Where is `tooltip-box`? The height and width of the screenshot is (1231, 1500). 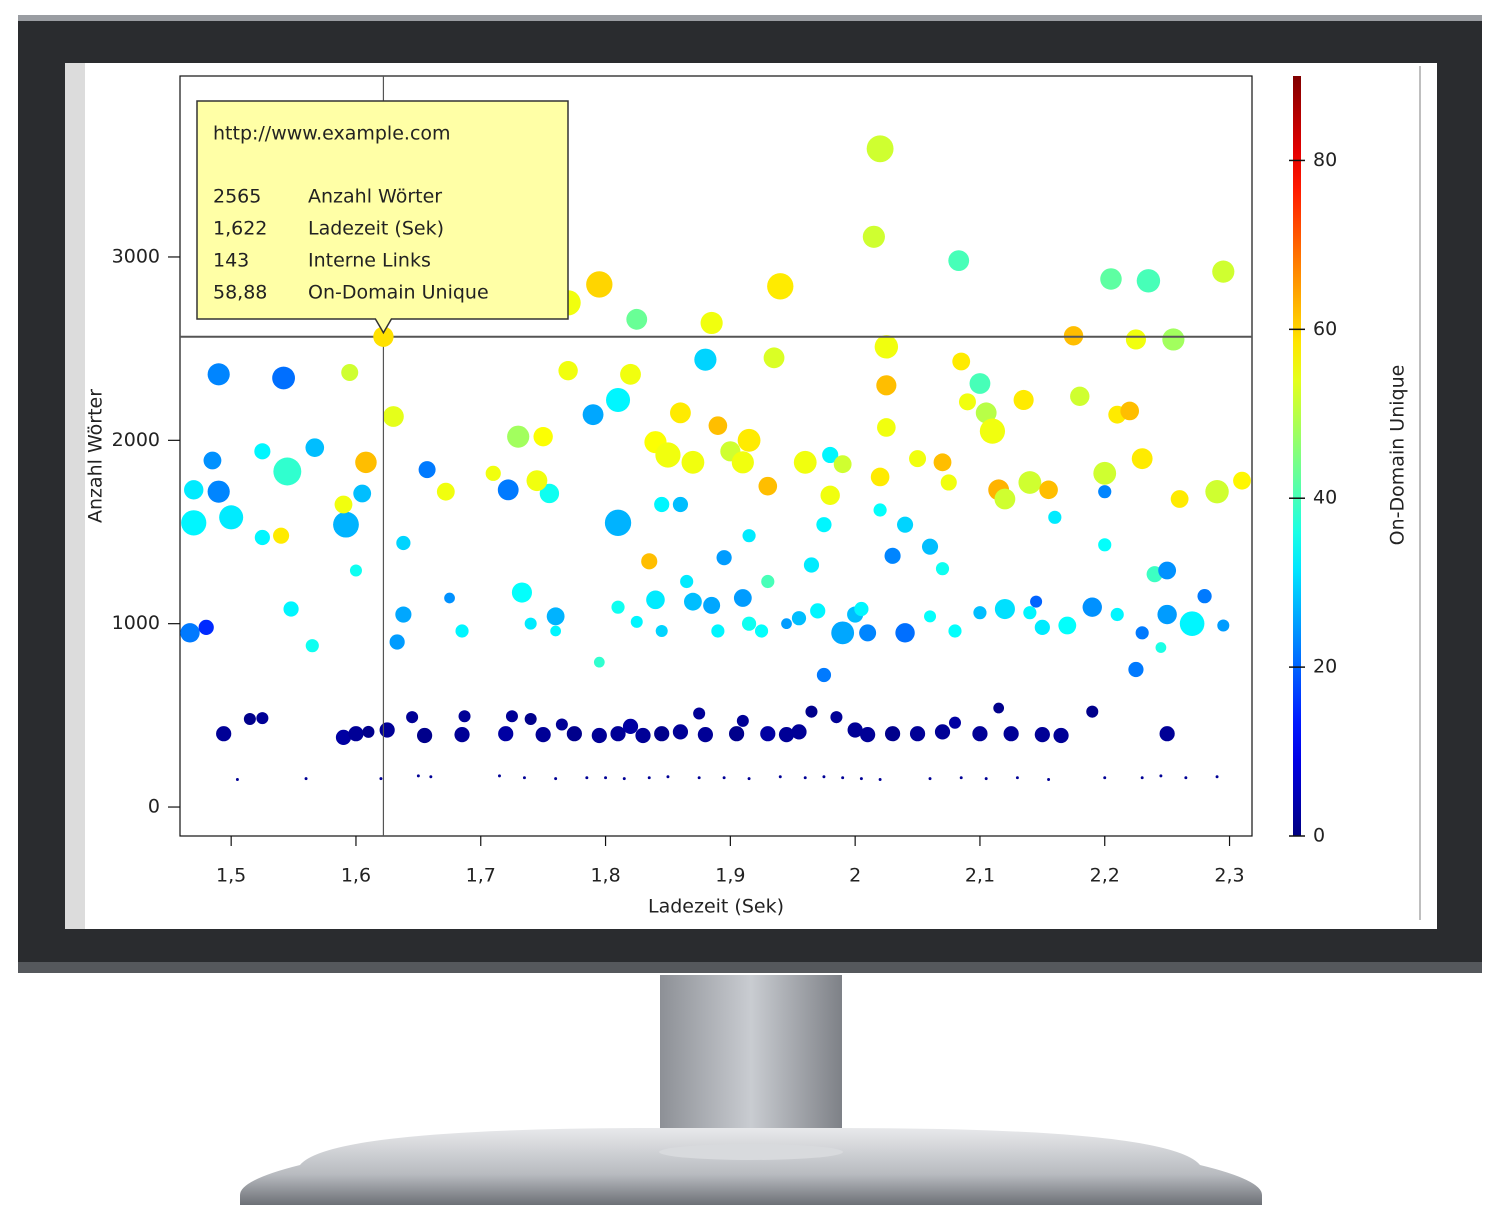
tooltip-box is located at coordinates (382, 217).